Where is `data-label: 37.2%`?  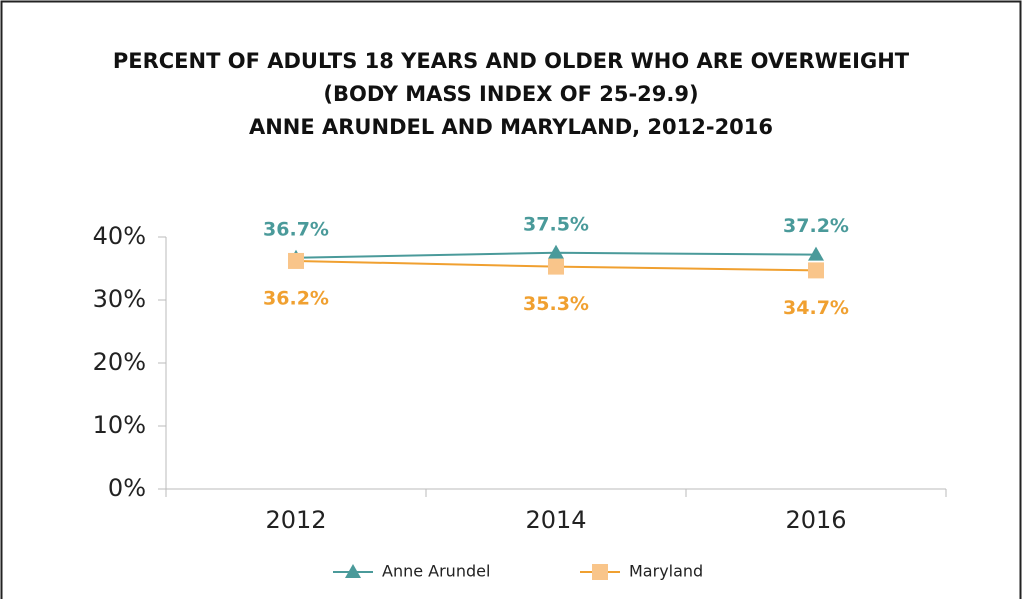 data-label: 37.2% is located at coordinates (816, 226).